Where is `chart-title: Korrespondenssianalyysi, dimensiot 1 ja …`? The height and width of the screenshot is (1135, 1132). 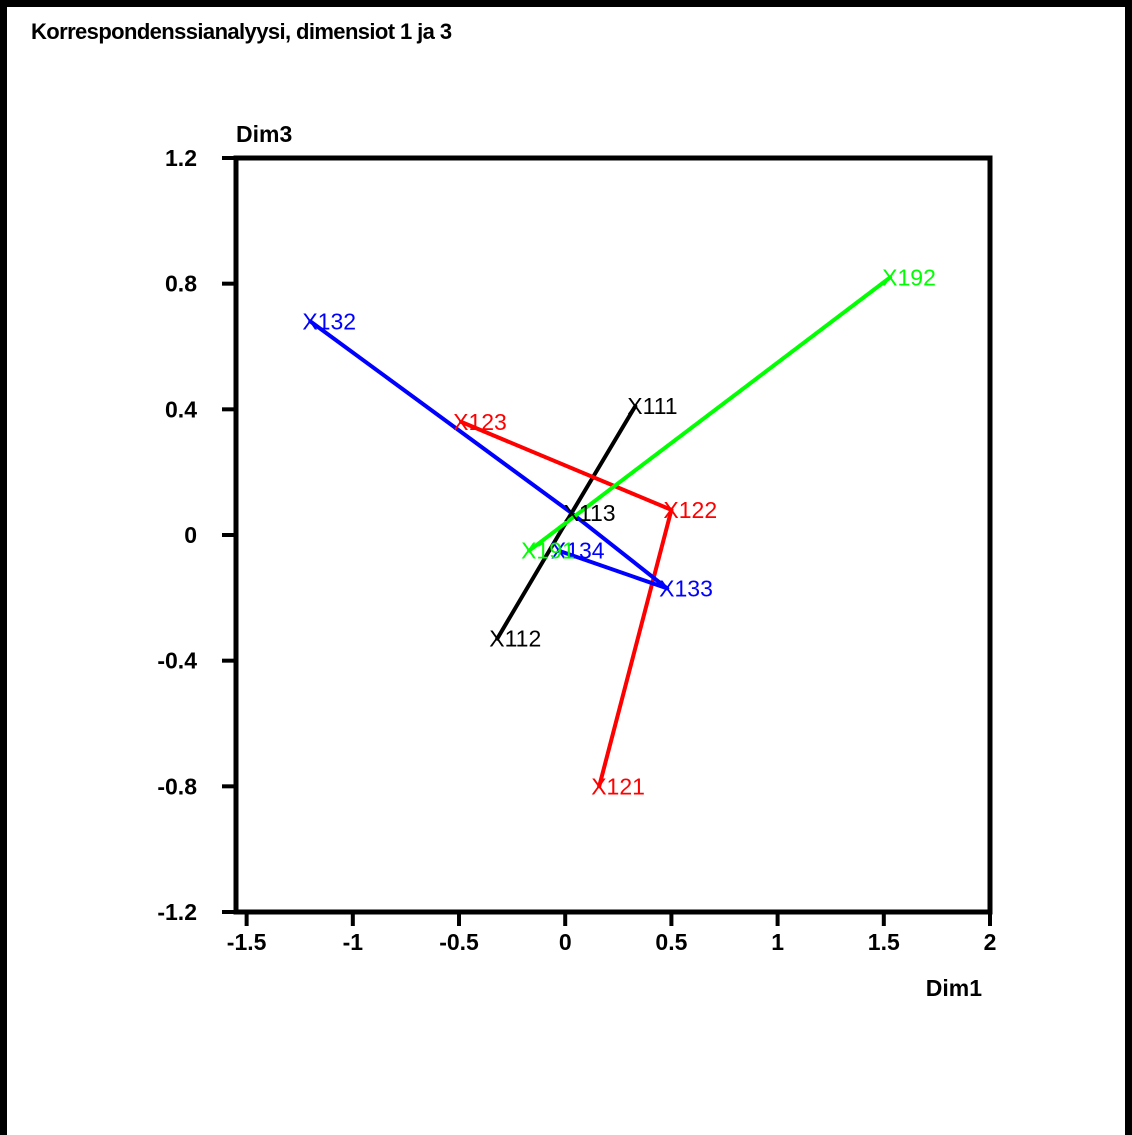
chart-title: Korrespondenssianalyysi, dimensiot 1 ja … is located at coordinates (241, 31).